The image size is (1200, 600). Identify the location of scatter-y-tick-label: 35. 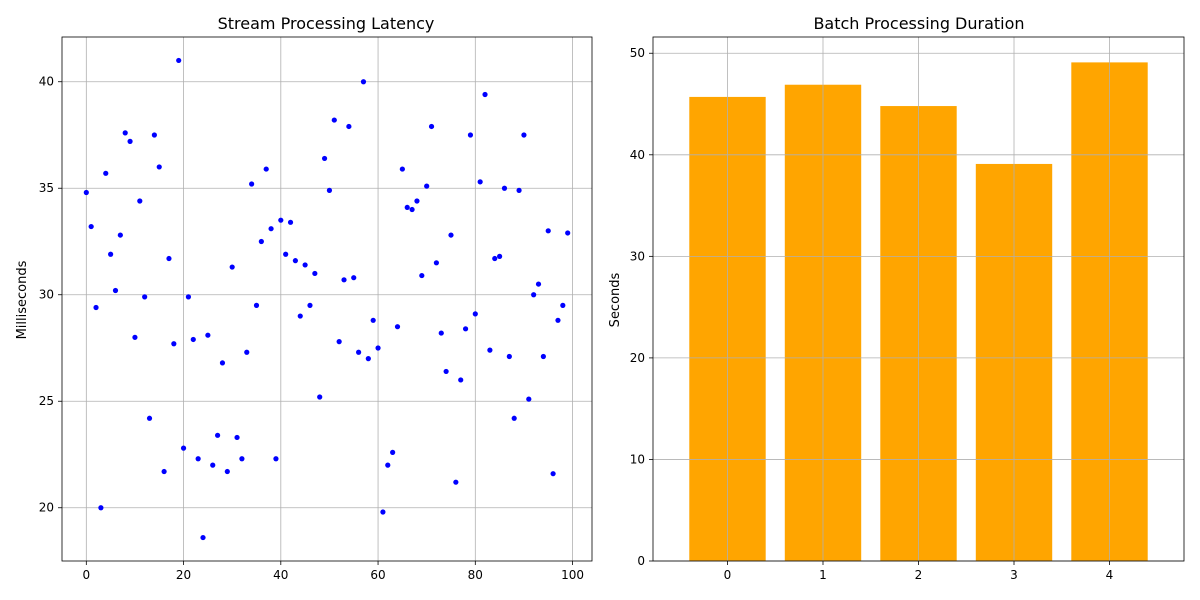
(46, 188).